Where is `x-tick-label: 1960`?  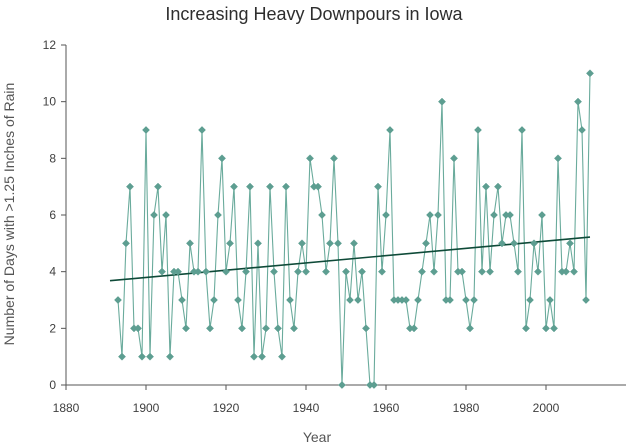 x-tick-label: 1960 is located at coordinates (386, 408).